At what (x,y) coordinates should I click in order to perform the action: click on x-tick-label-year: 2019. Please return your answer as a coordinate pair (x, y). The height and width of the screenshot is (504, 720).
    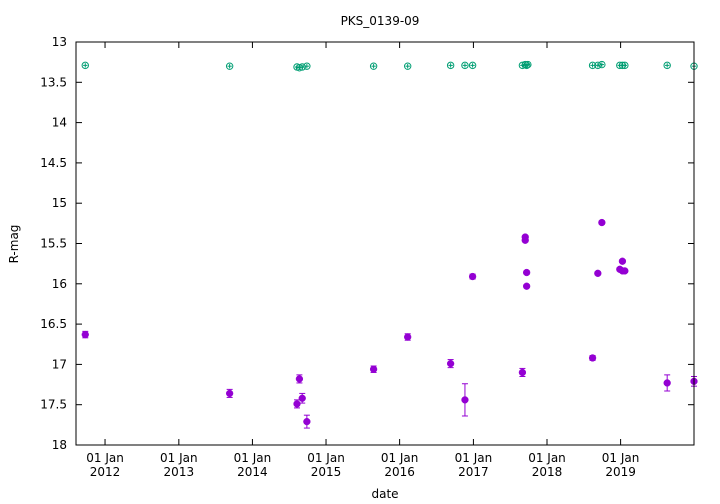
    Looking at the image, I should click on (620, 472).